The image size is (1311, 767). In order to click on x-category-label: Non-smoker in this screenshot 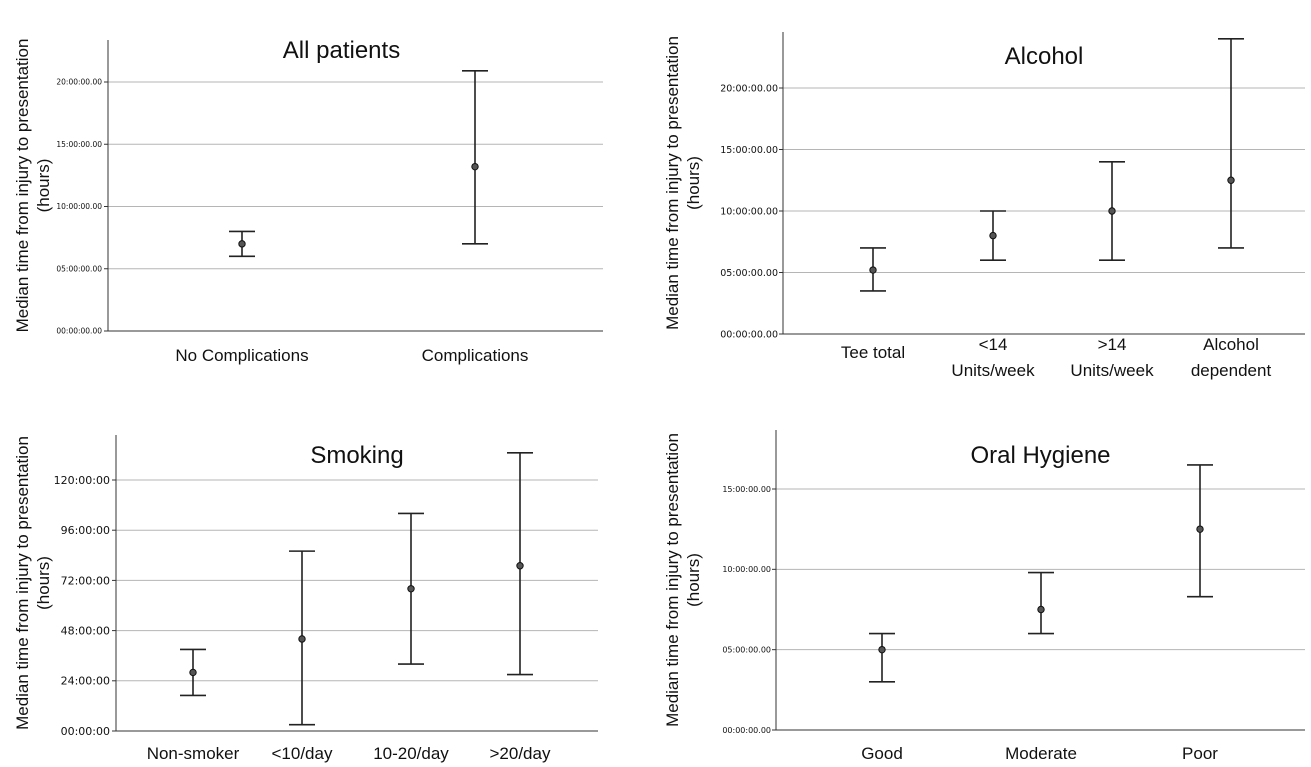, I will do `click(193, 753)`.